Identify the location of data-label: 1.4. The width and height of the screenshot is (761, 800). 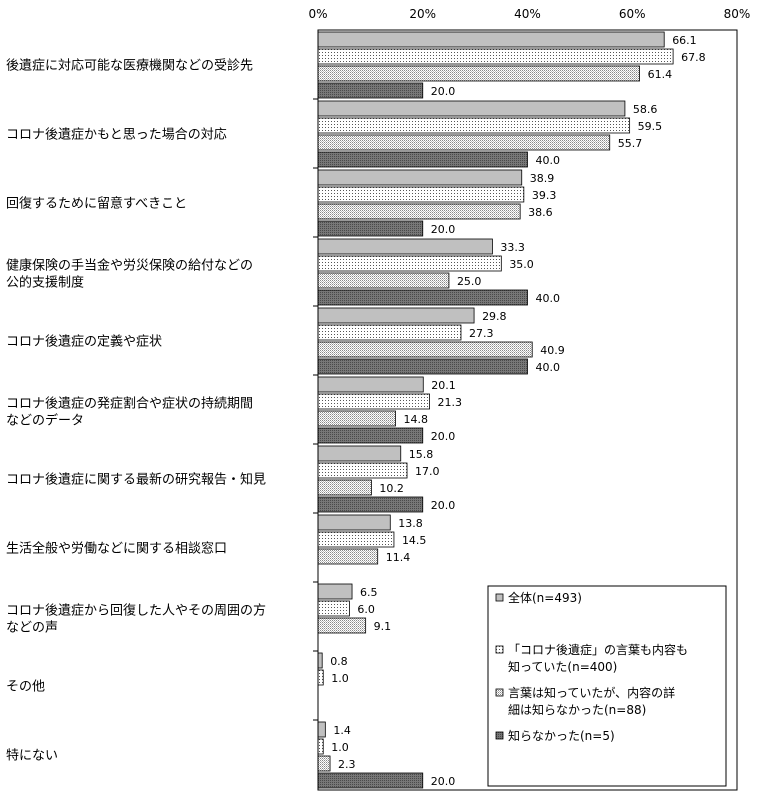
(342, 730).